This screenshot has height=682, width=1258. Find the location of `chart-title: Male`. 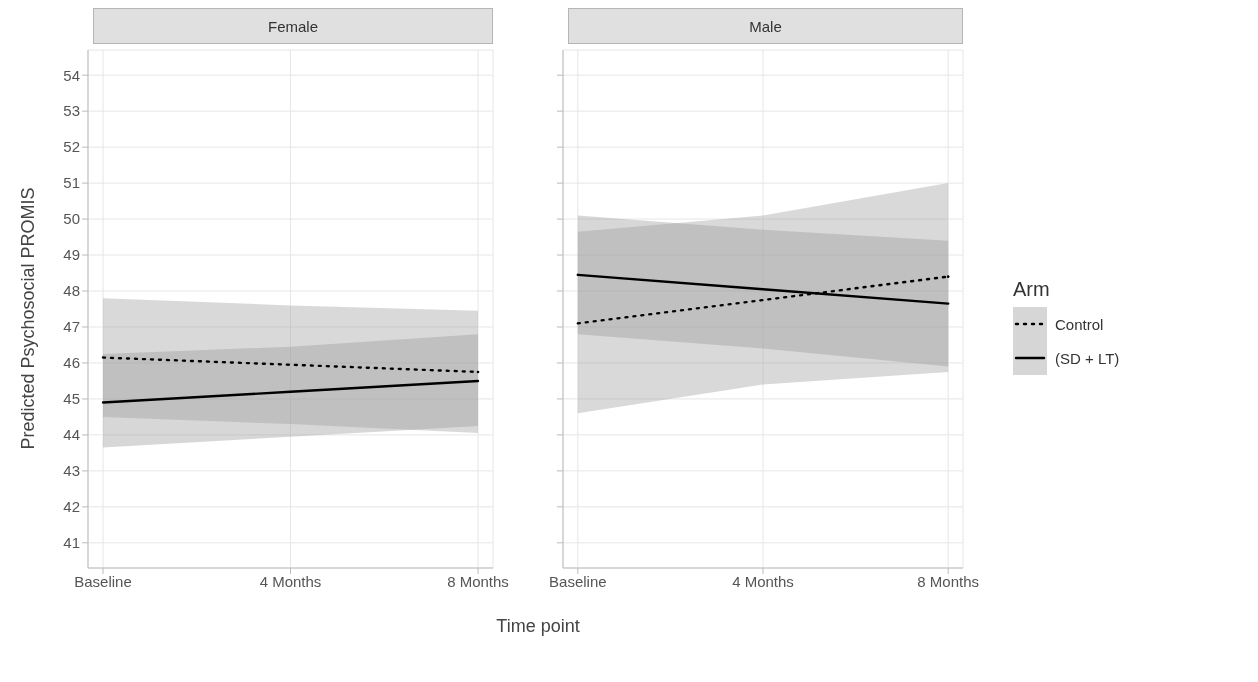

chart-title: Male is located at coordinates (765, 26).